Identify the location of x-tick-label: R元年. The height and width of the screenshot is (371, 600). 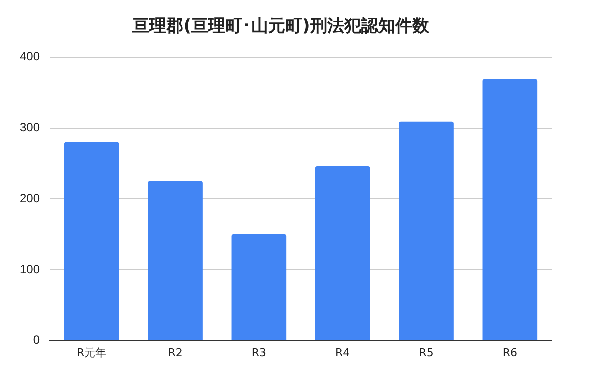
(92, 353).